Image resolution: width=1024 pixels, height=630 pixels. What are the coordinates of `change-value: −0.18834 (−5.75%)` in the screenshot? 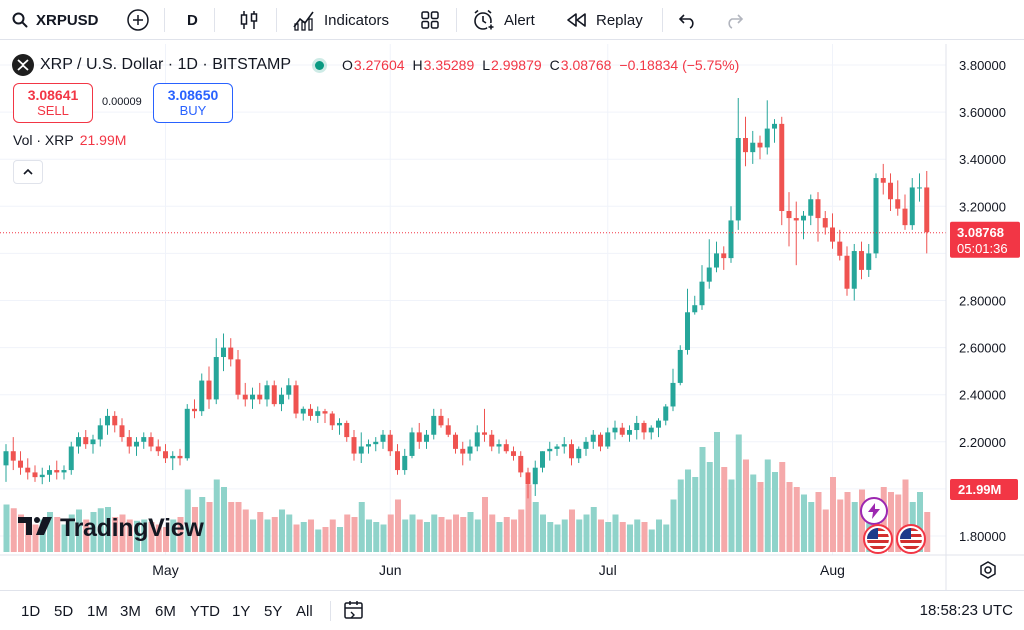 It's located at (679, 65).